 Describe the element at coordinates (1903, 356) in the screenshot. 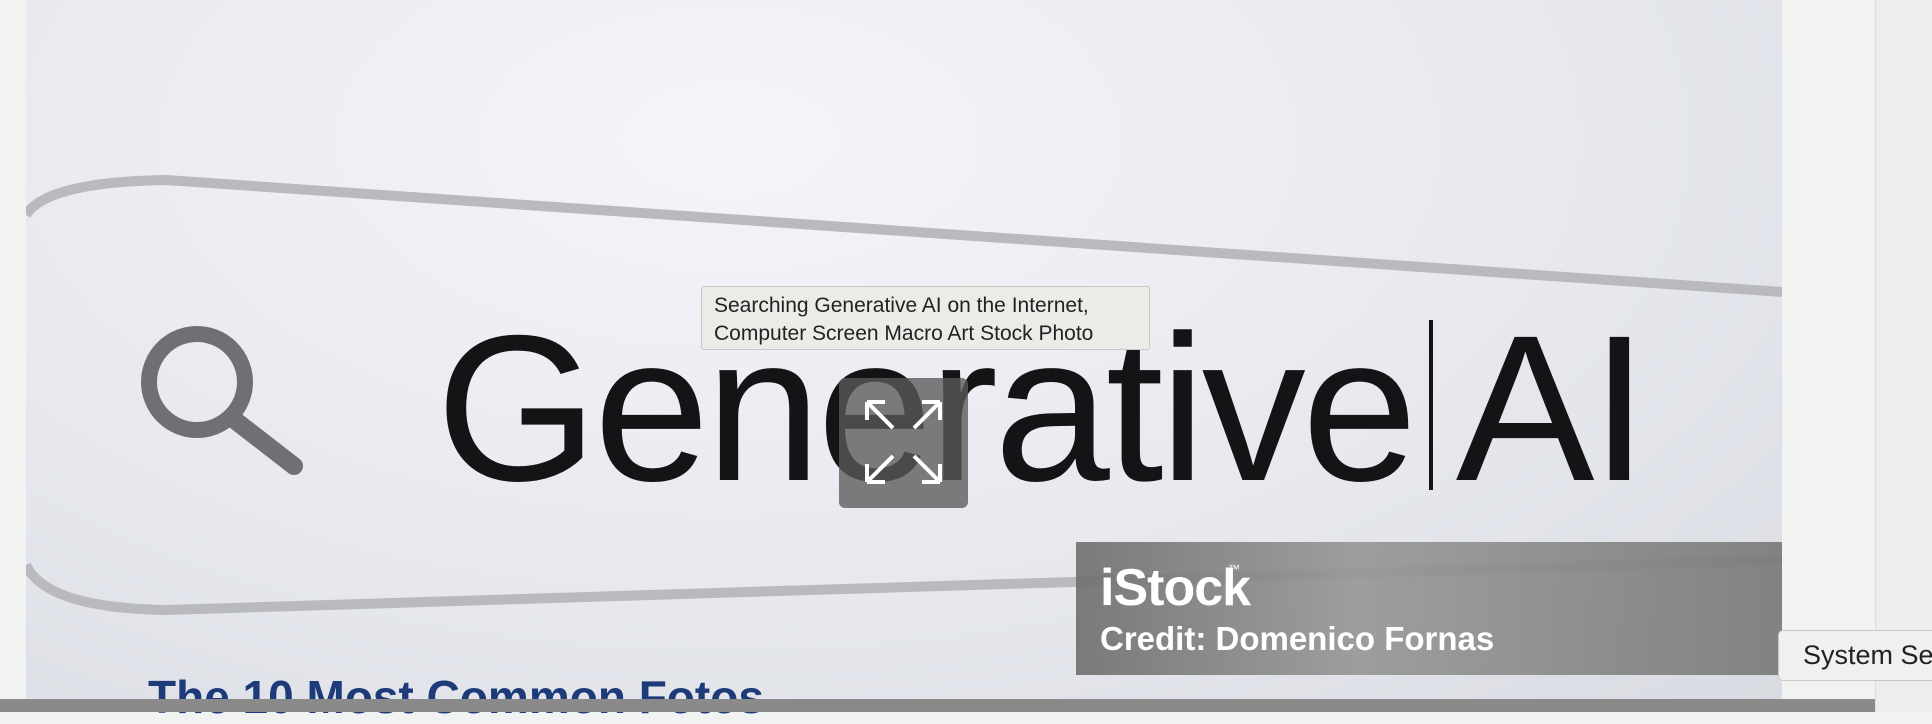

I see `sidebar` at that location.